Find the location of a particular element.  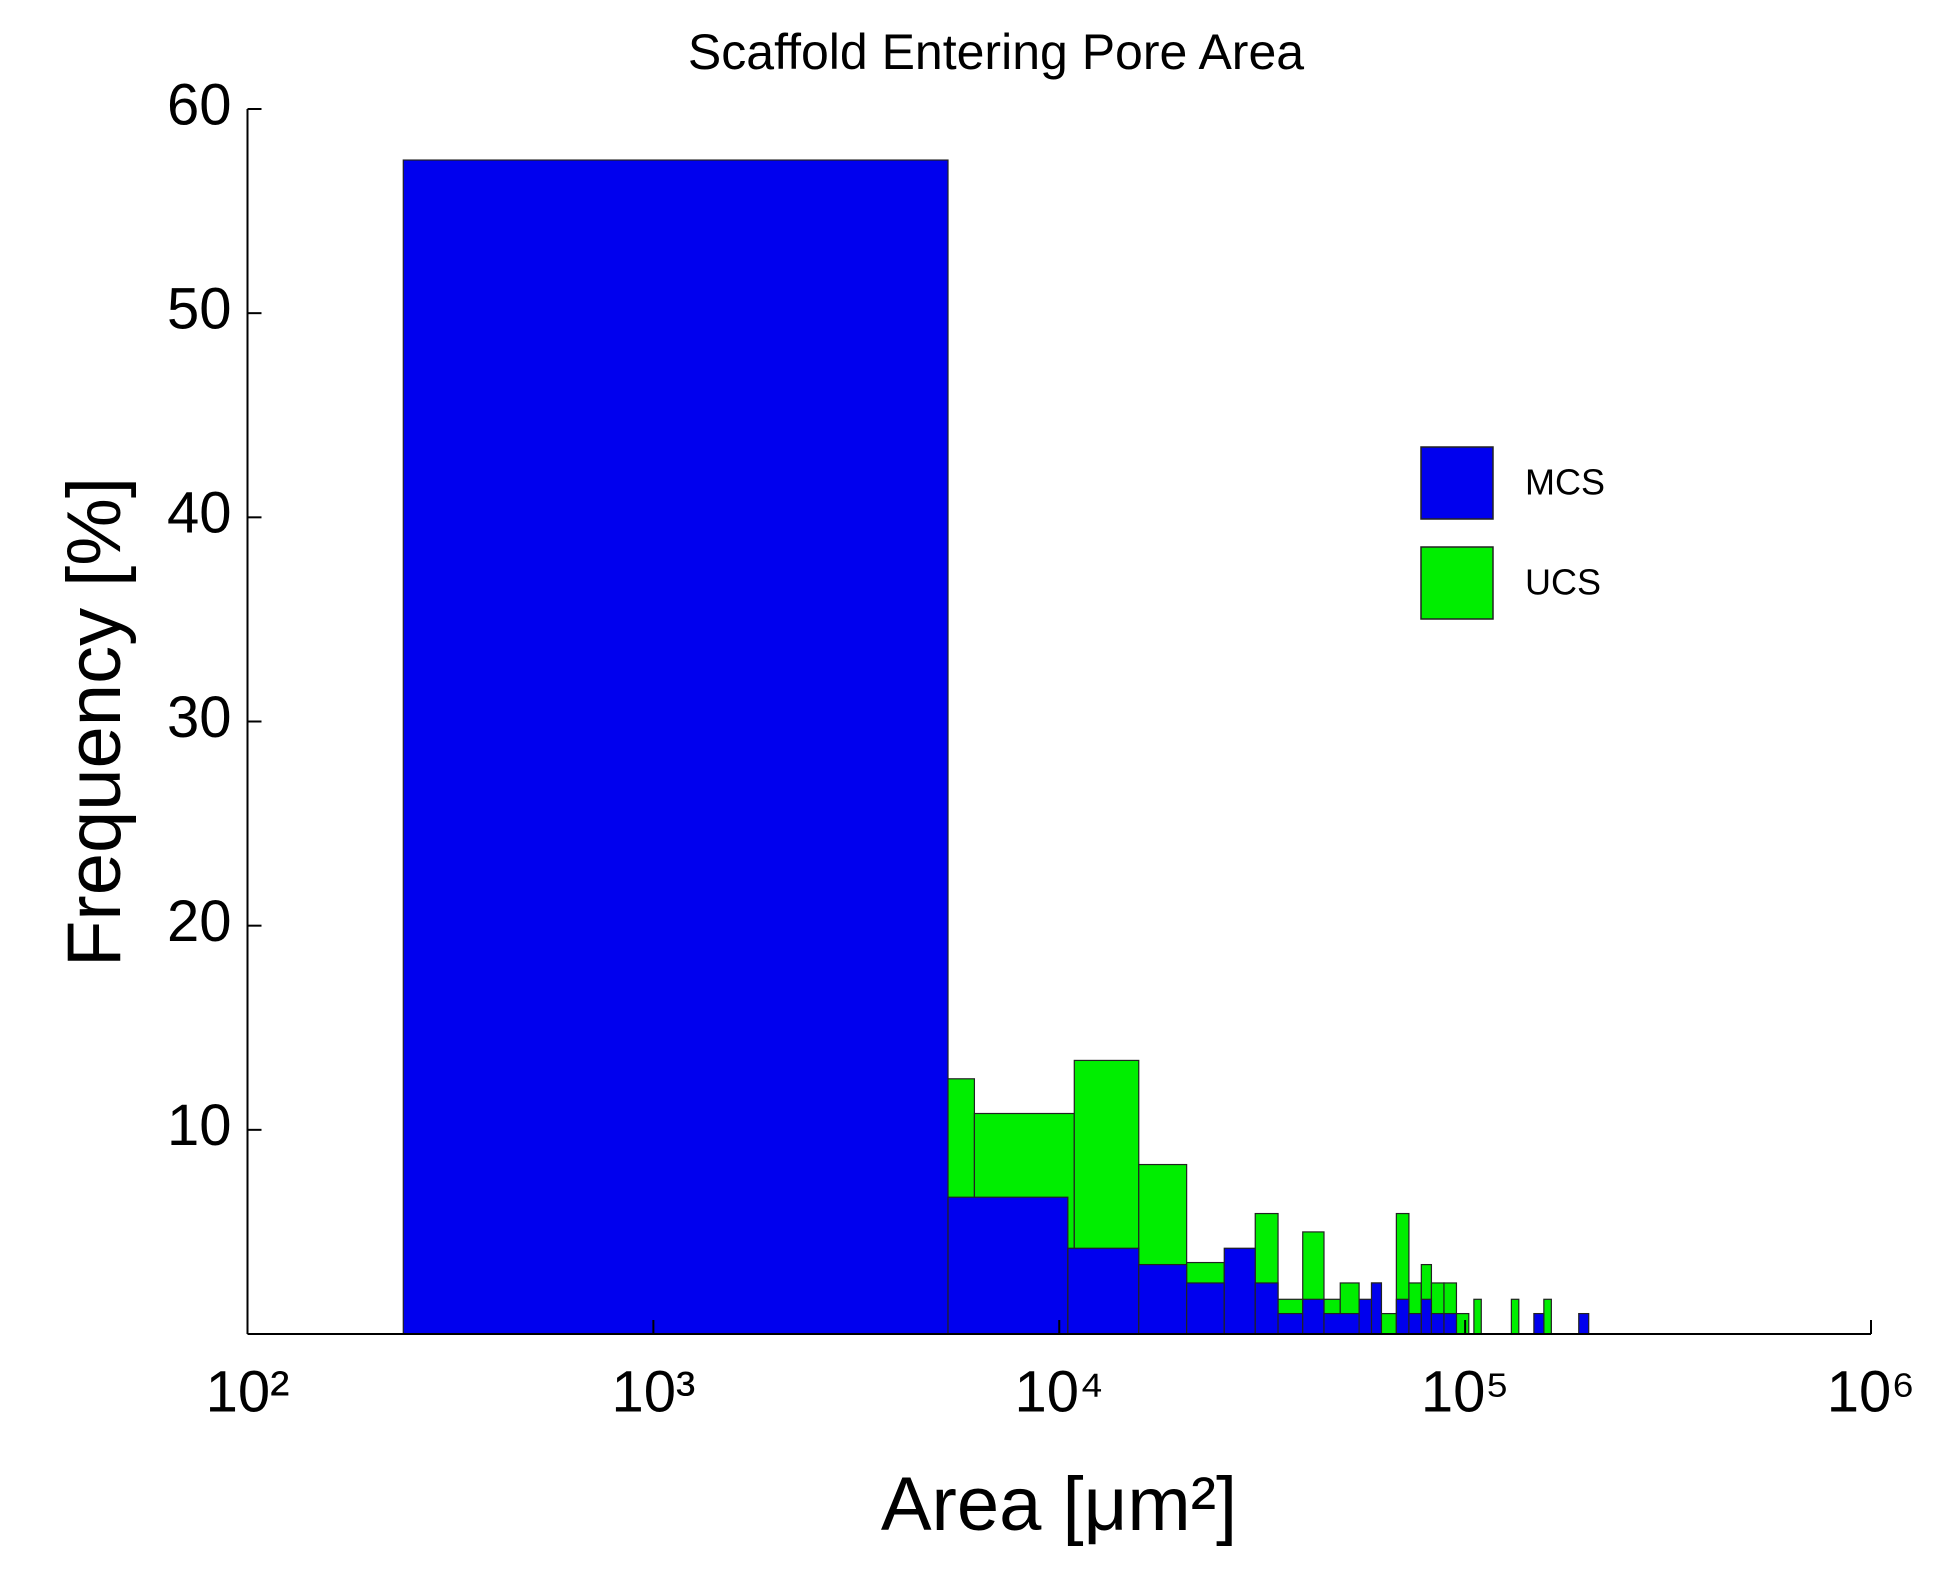

y-tick-label: 40 is located at coordinates (199, 513).